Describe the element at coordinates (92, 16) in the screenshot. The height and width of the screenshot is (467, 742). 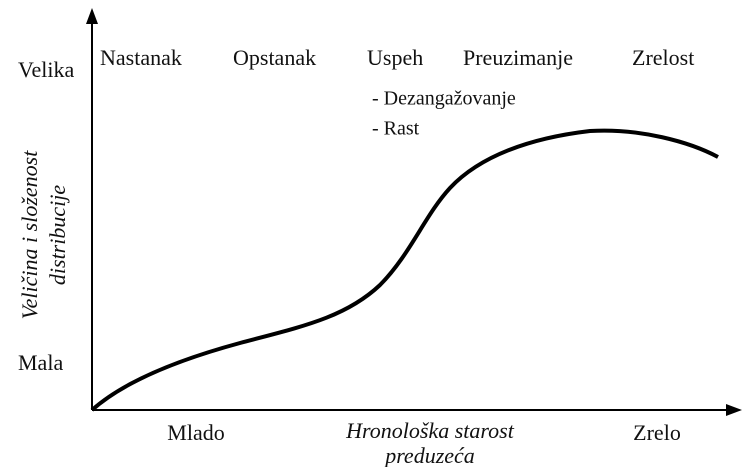
I see `y-arrow` at that location.